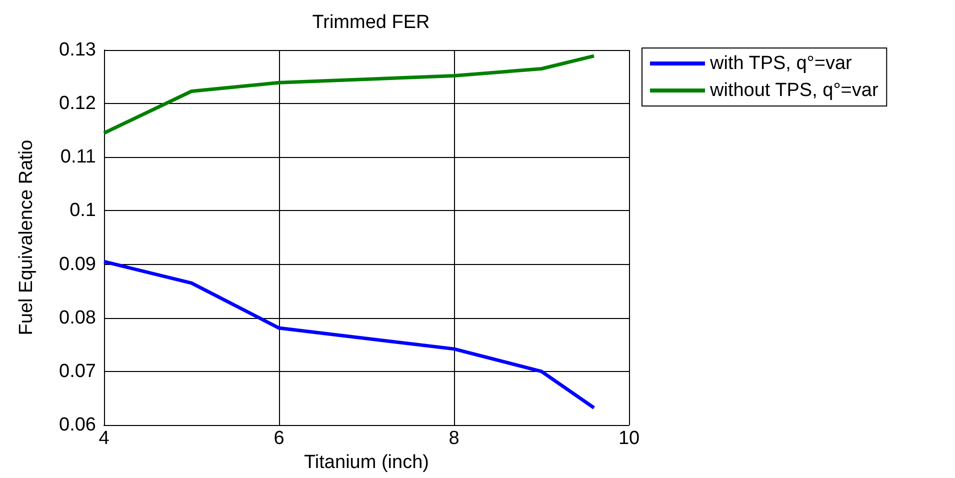  Describe the element at coordinates (26, 238) in the screenshot. I see `y-axis-title: Fuel Equivalence Ratio` at that location.